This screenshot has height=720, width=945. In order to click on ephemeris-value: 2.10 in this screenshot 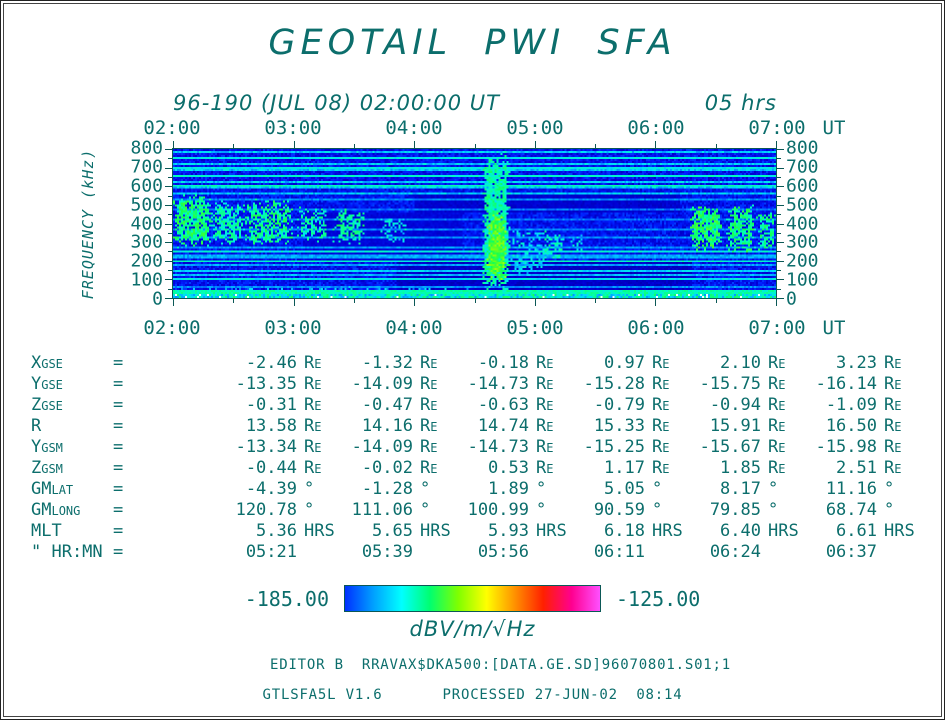, I will do `click(740, 363)`.